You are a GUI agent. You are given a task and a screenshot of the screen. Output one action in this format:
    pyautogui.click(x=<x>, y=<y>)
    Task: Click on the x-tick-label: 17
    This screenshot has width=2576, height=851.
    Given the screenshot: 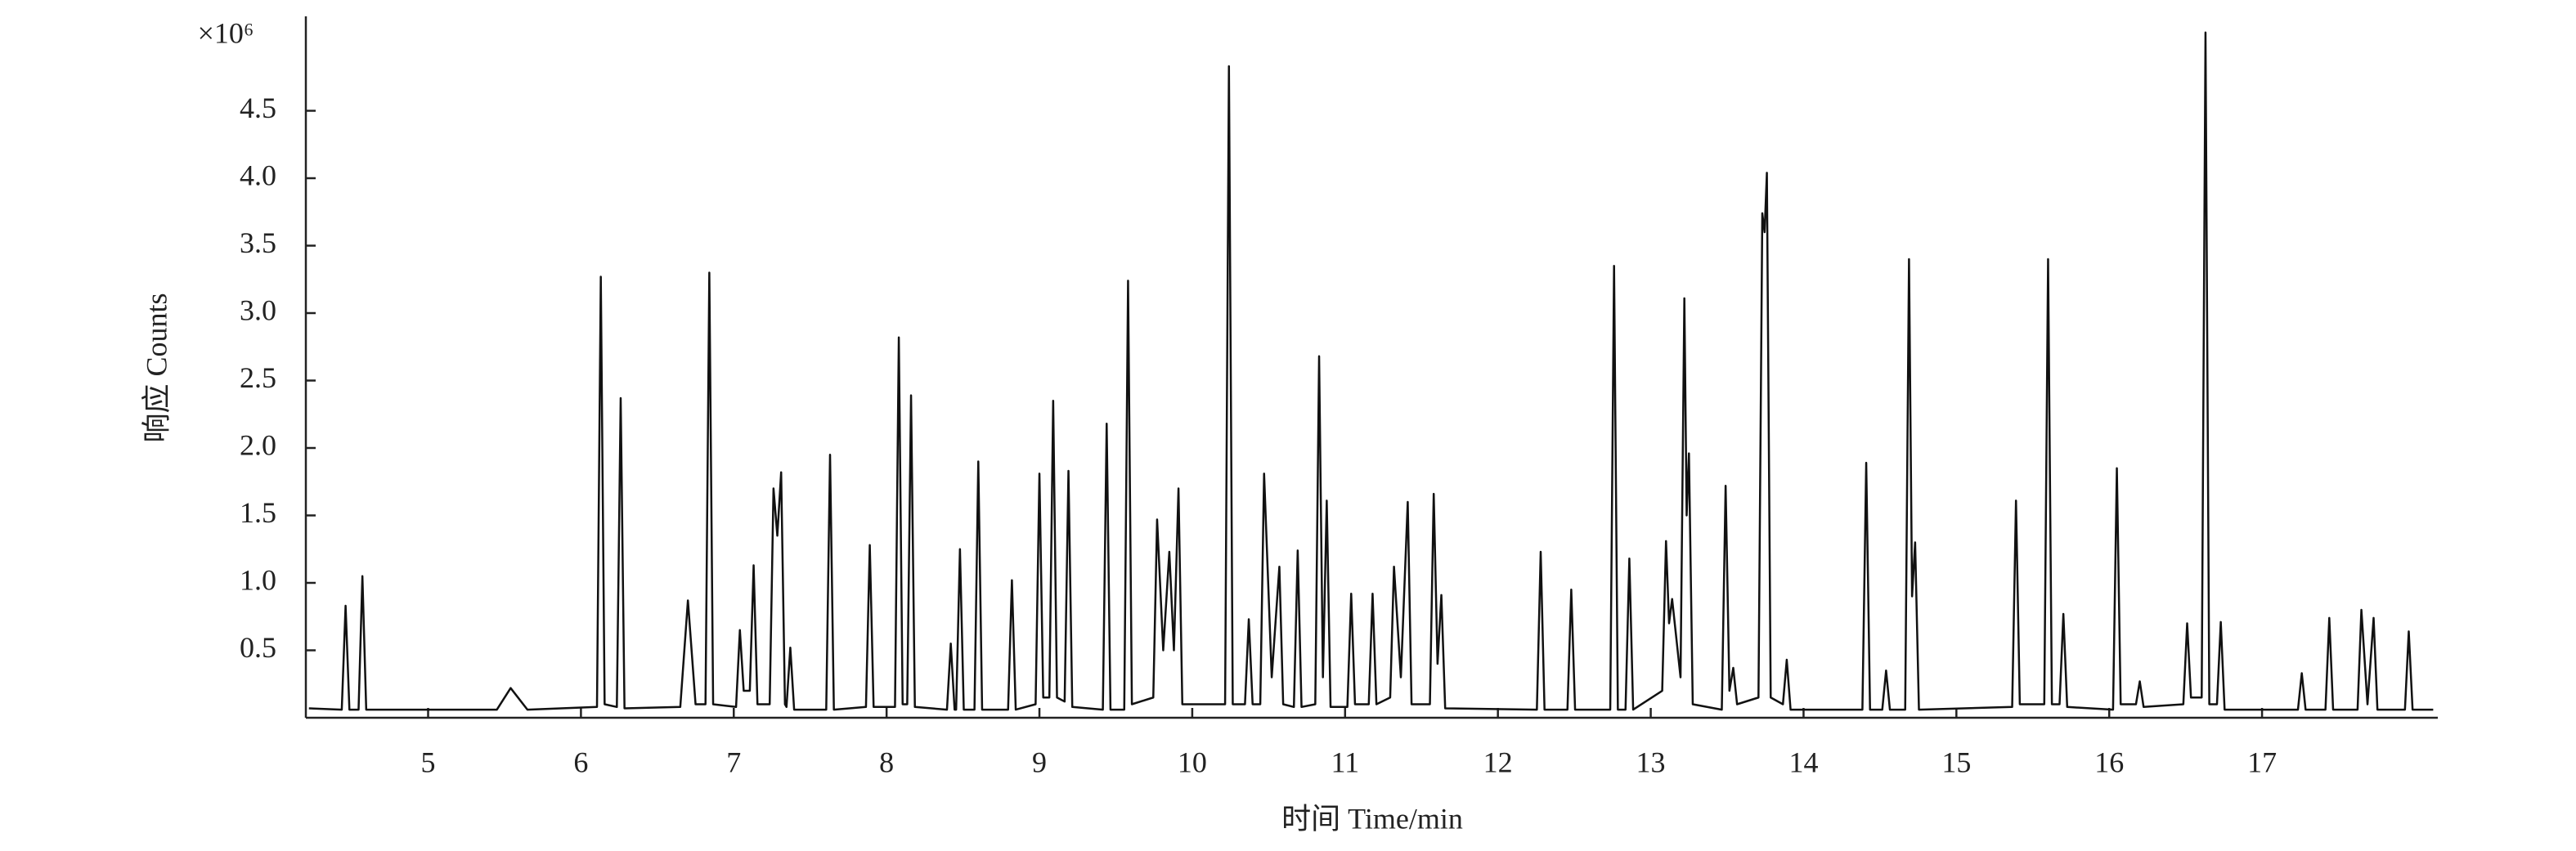 What is the action you would take?
    pyautogui.click(x=2262, y=762)
    